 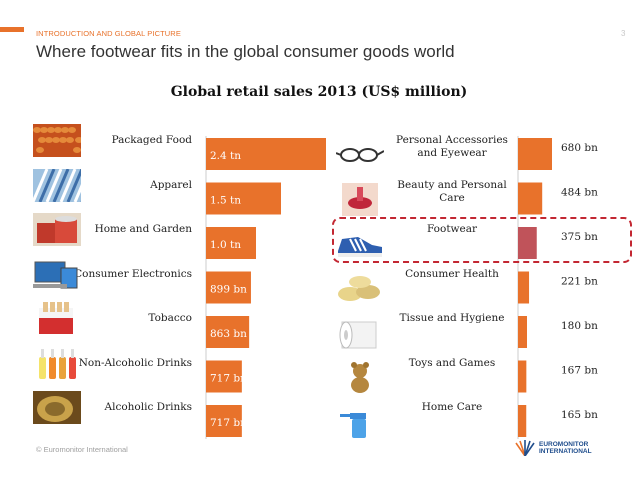 What do you see at coordinates (360, 377) in the screenshot?
I see `teddy-bear-icon` at bounding box center [360, 377].